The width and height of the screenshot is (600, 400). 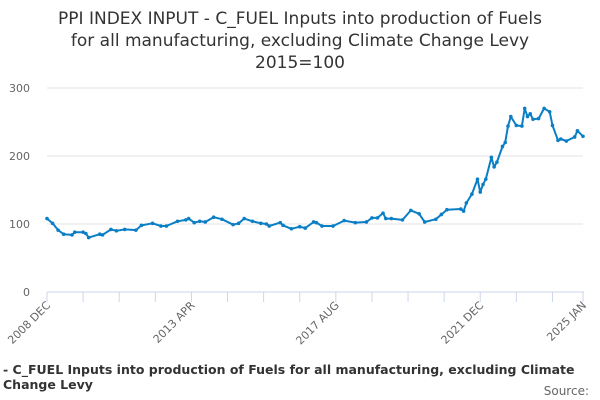 What do you see at coordinates (26, 292) in the screenshot?
I see `y-tick-label: 0` at bounding box center [26, 292].